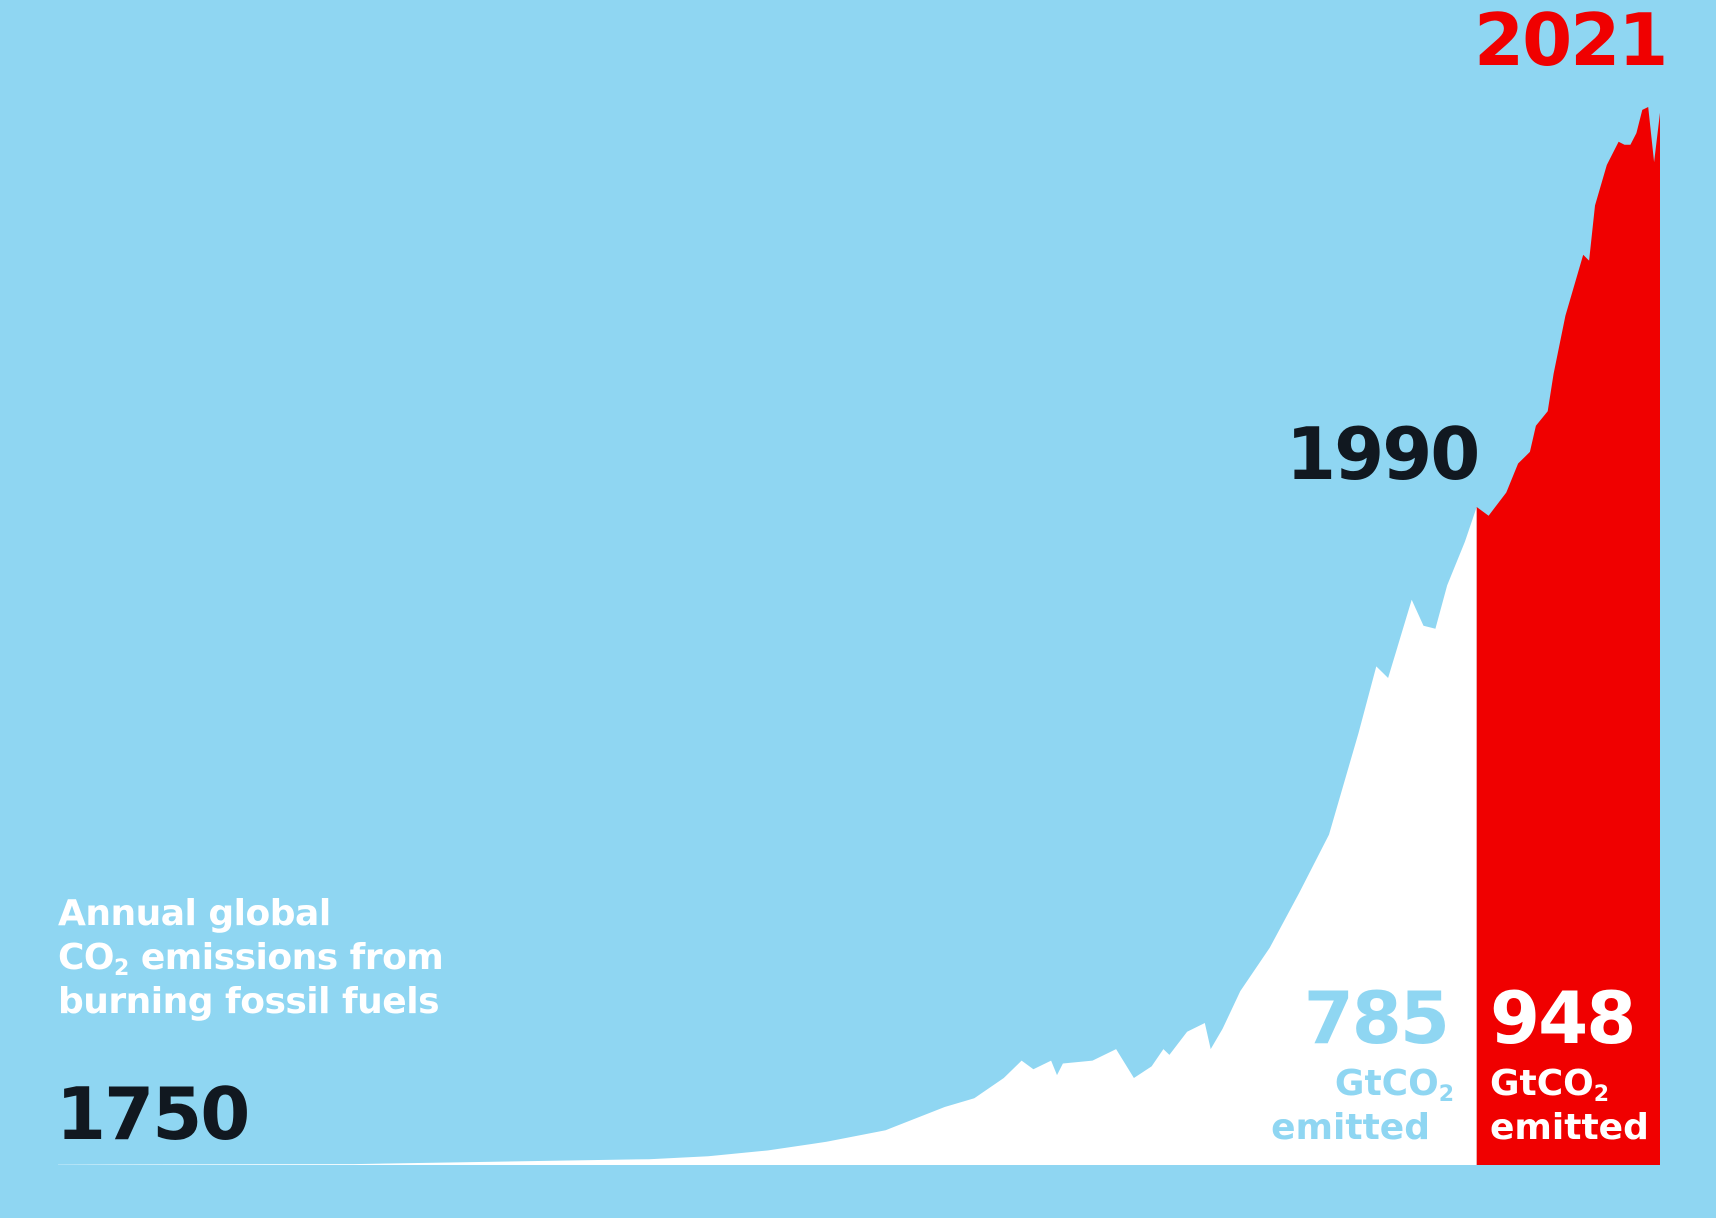  I want to click on title-line-1: Annual global, so click(194, 913).